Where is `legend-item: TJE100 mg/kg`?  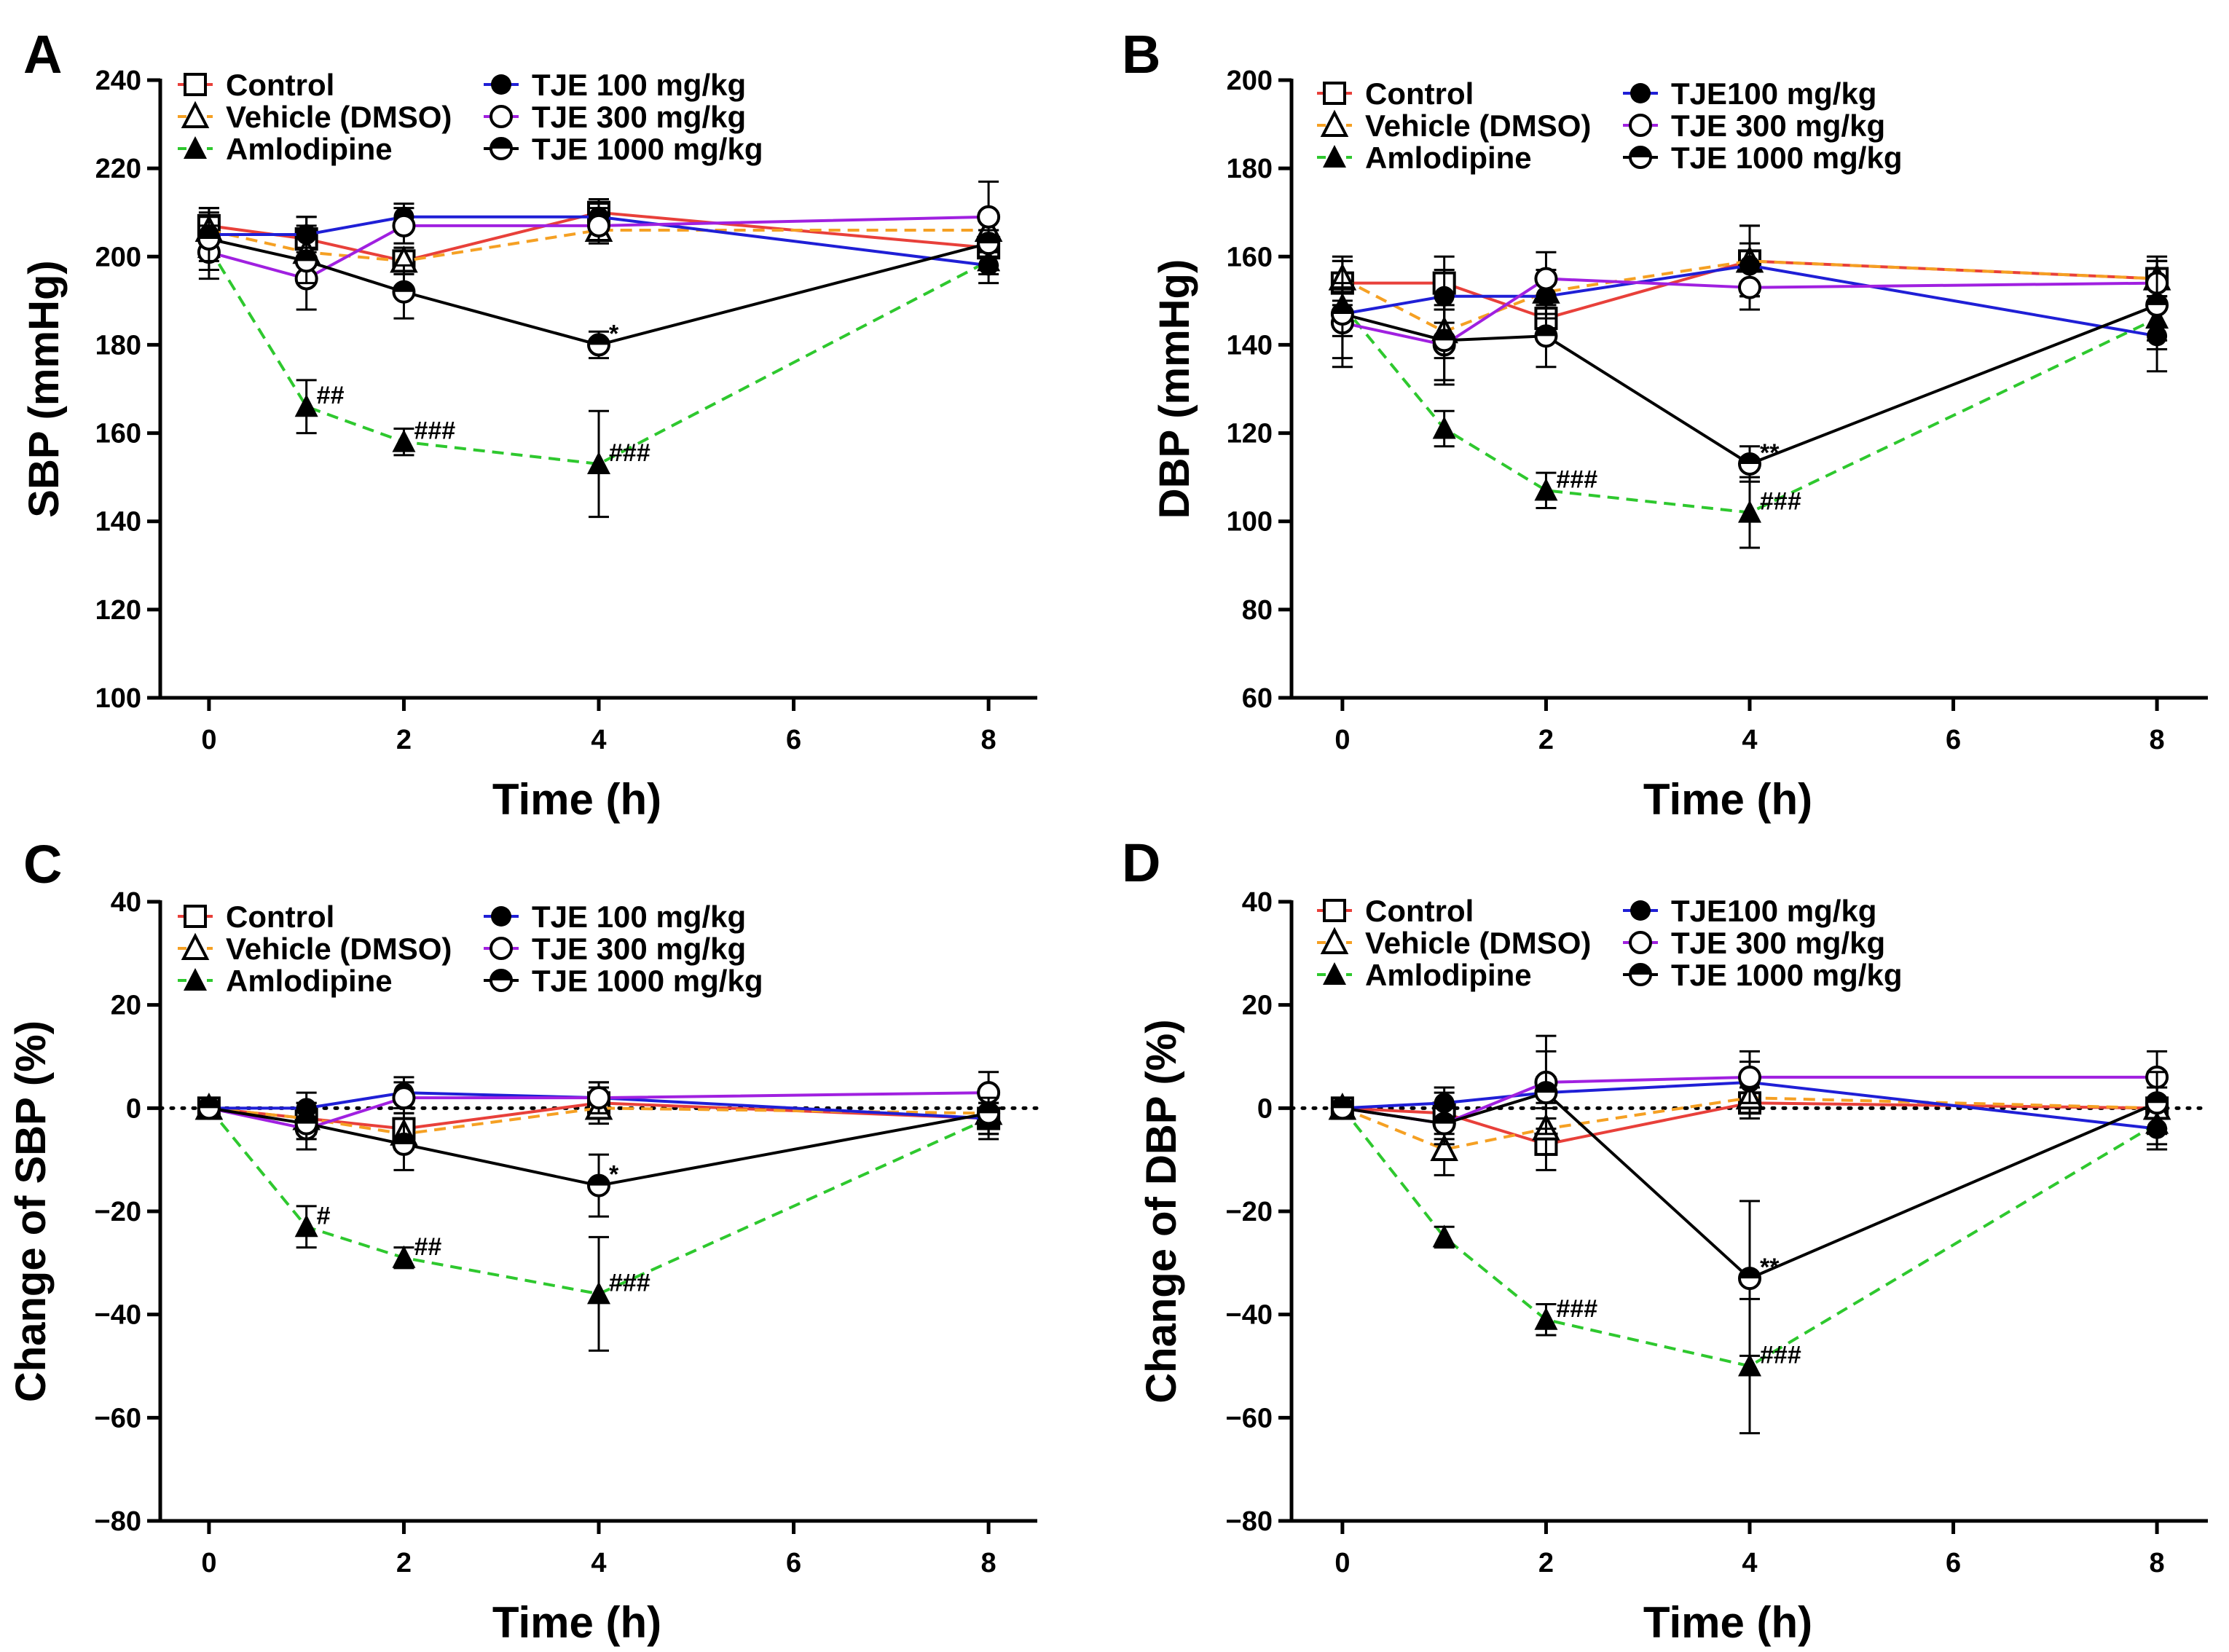 legend-item: TJE100 mg/kg is located at coordinates (1749, 911).